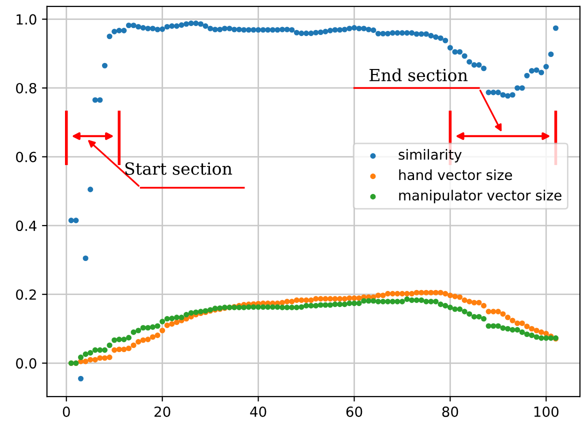  I want to click on y-tick-label: 0.2, so click(26, 294).